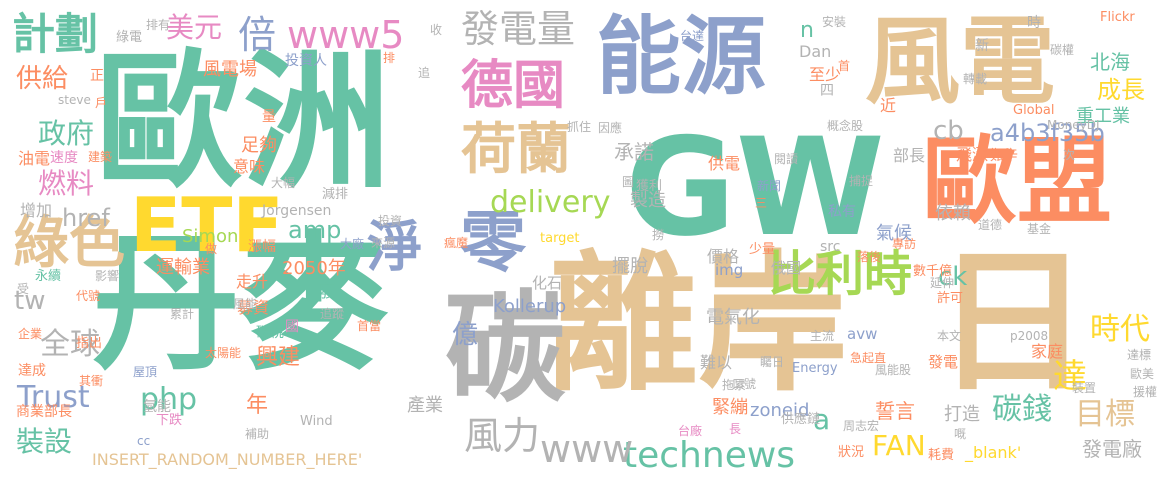 Image resolution: width=1175 pixels, height=482 pixels. Describe the element at coordinates (893, 370) in the screenshot. I see `cloud-word: 風能股` at that location.